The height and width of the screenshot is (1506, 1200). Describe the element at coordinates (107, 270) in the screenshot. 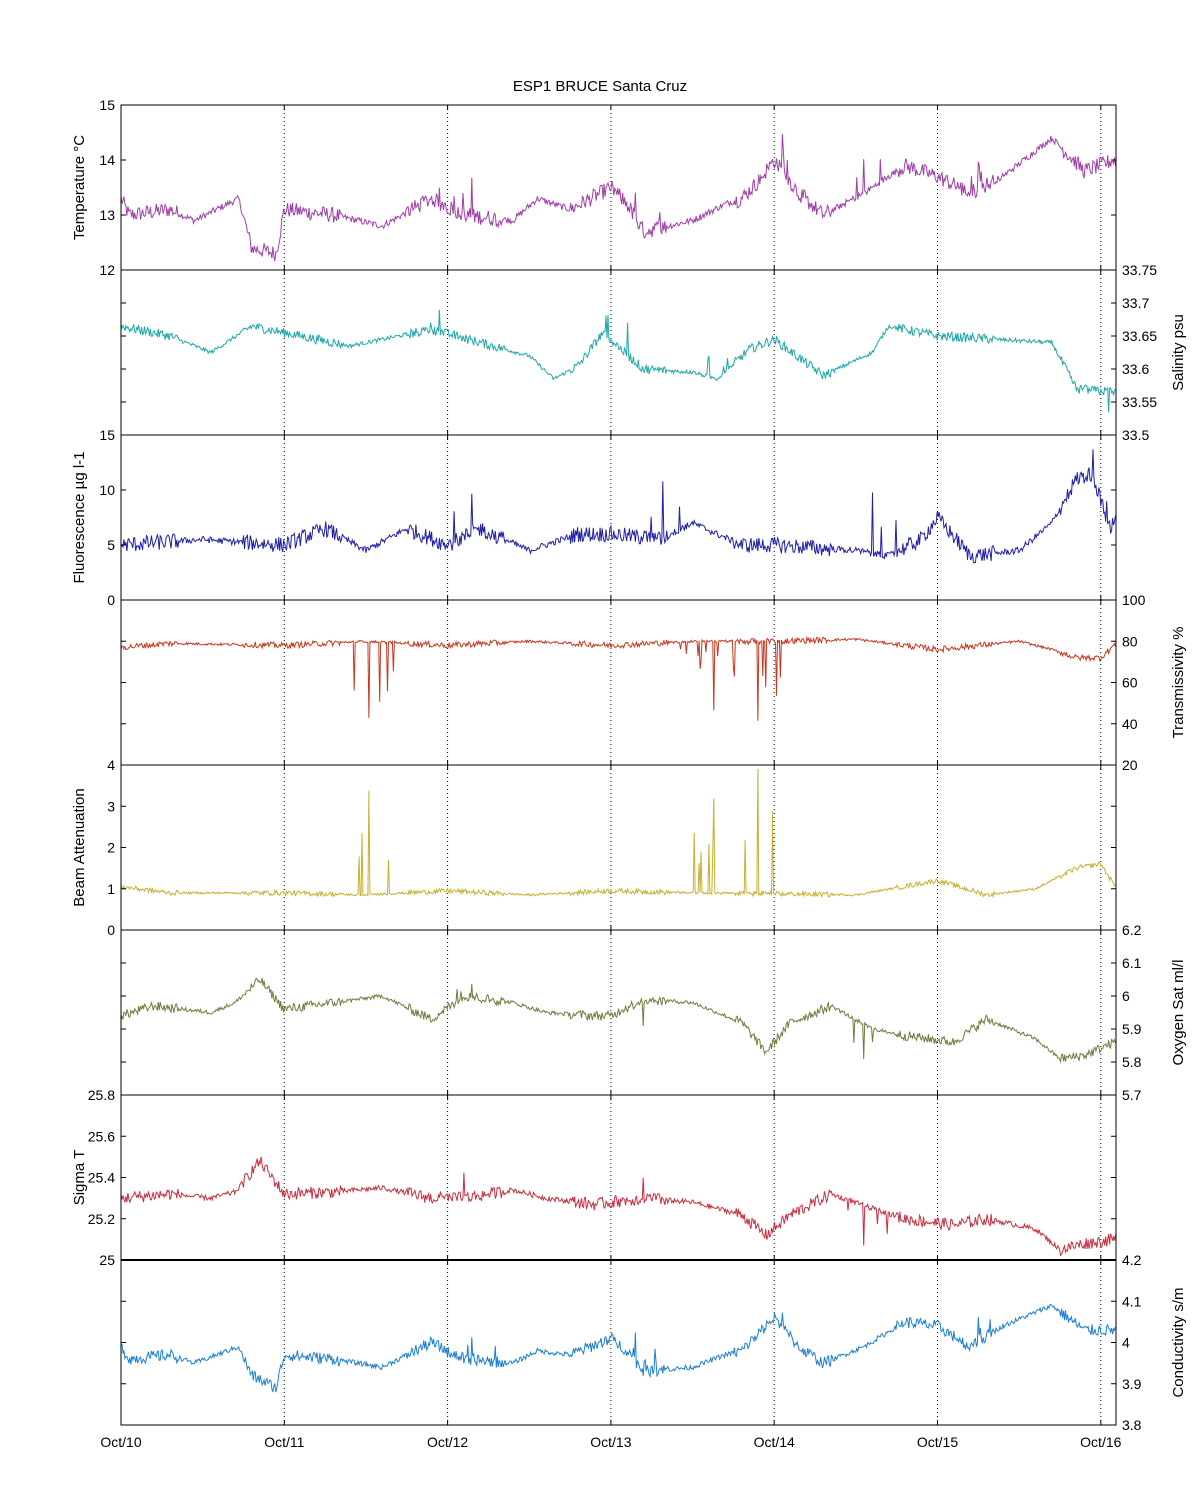

I see `y-tick-label: 12` at that location.